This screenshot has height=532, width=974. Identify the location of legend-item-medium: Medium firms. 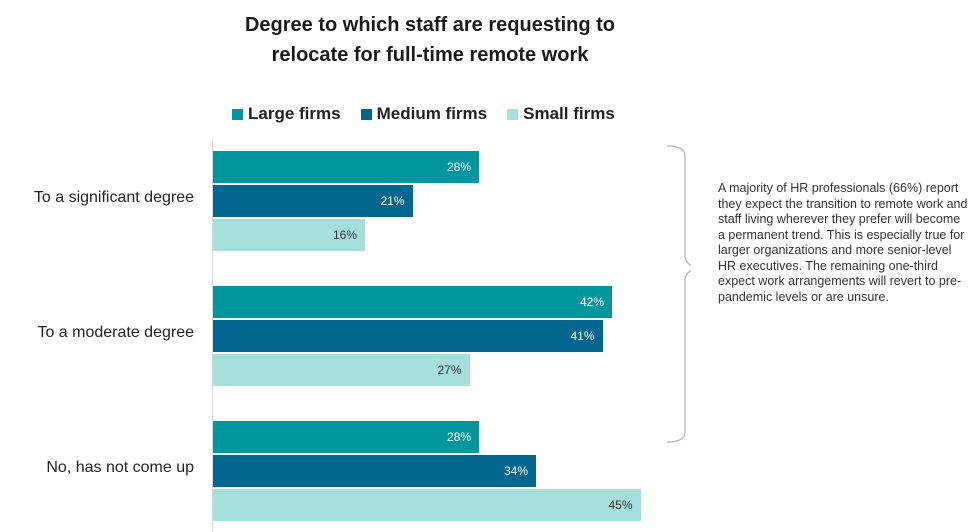
(424, 114).